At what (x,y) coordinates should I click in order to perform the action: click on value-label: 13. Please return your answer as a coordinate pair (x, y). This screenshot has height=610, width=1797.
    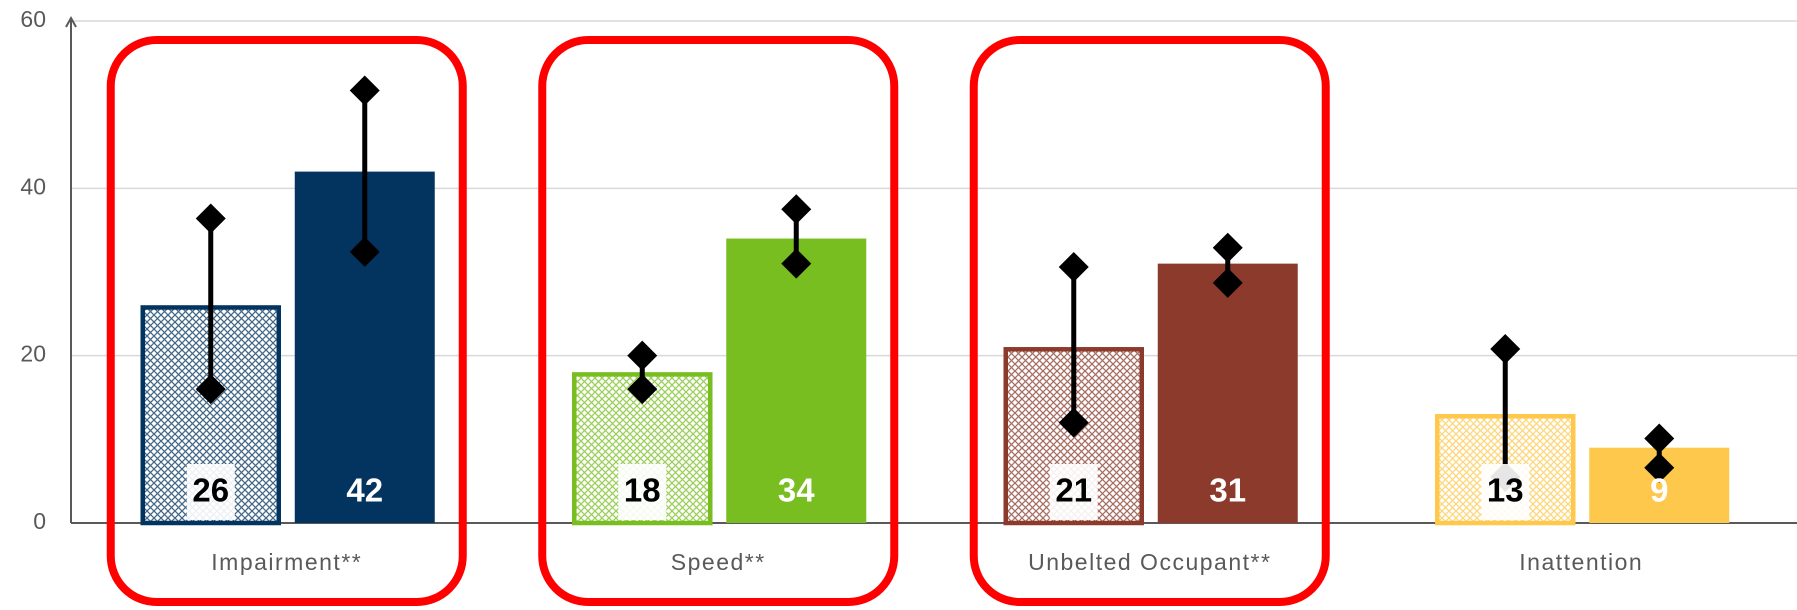
    Looking at the image, I should click on (1505, 490).